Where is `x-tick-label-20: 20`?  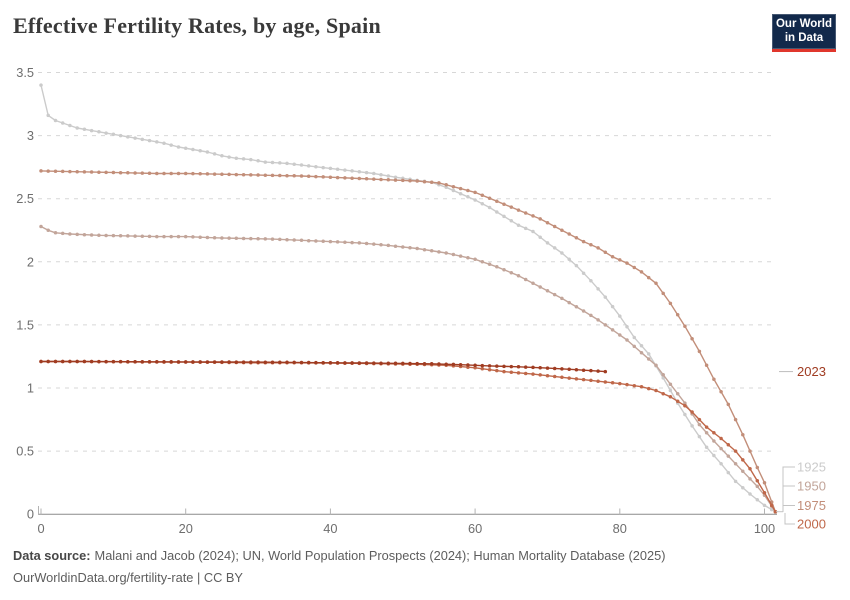
x-tick-label-20: 20 is located at coordinates (186, 528).